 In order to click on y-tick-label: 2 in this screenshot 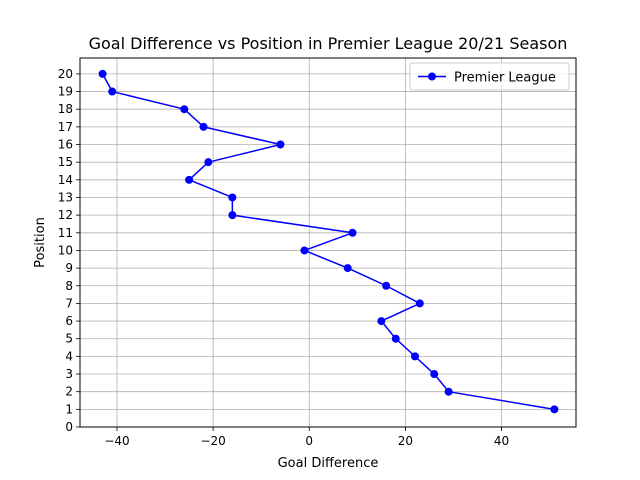, I will do `click(69, 392)`.